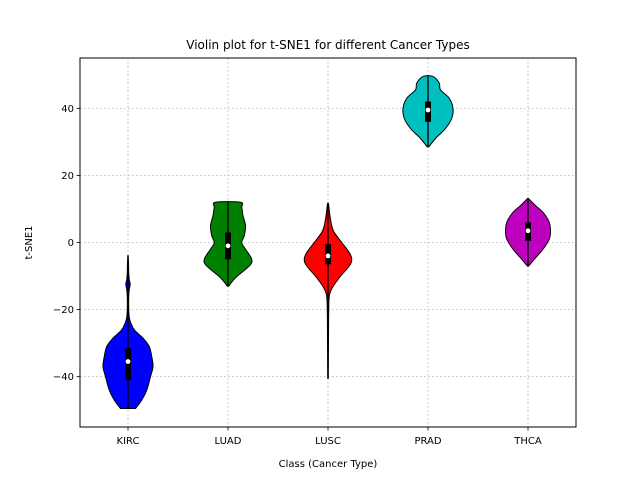 The height and width of the screenshot is (480, 640). What do you see at coordinates (427, 441) in the screenshot?
I see `x-tick-label-prad: PRAD` at bounding box center [427, 441].